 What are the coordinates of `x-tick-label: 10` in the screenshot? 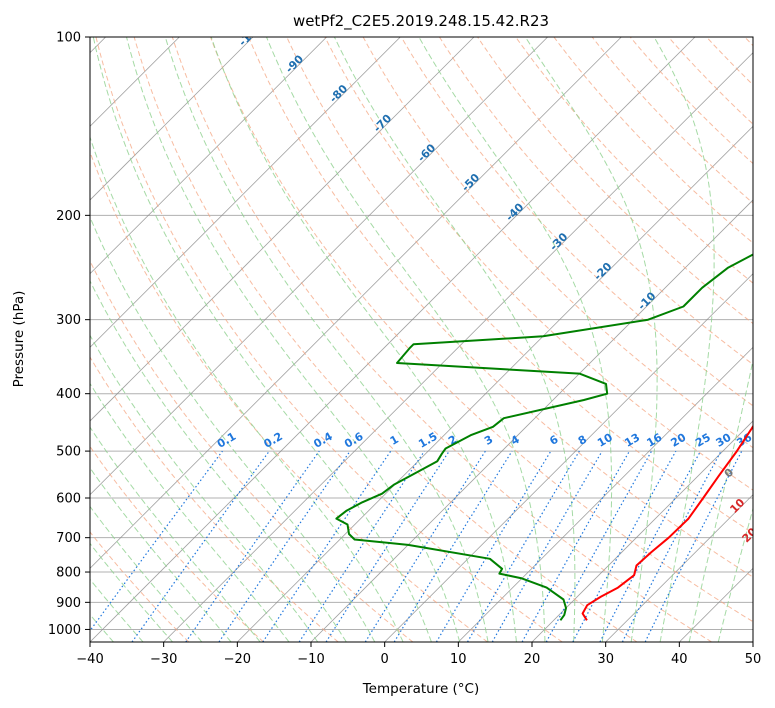 It's located at (458, 659).